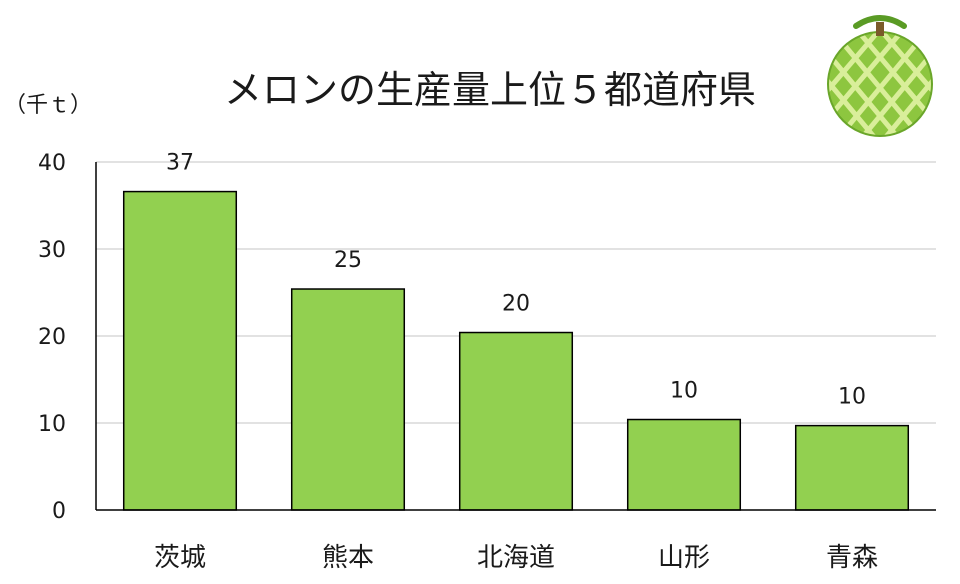  What do you see at coordinates (880, 76) in the screenshot?
I see `melon-icon` at bounding box center [880, 76].